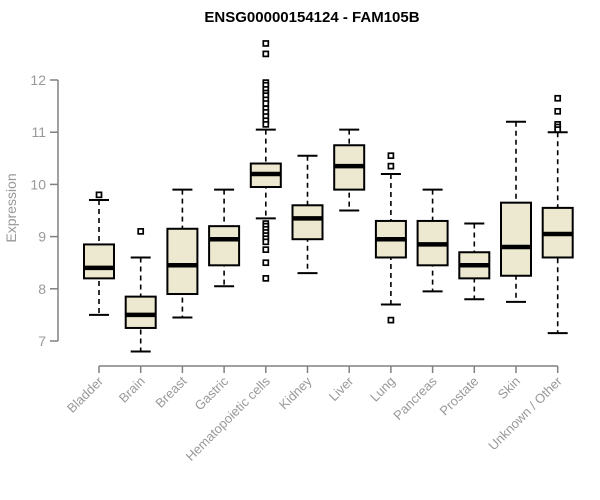 The height and width of the screenshot is (500, 600). I want to click on chart-title: ENSG00000154124 - FAM105B, so click(311, 17).